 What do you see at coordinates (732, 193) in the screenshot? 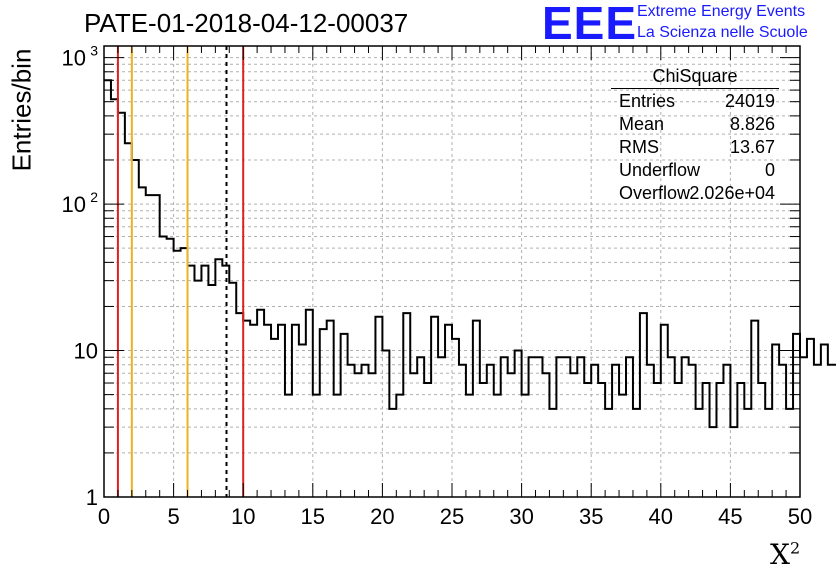
I see `stats-value: 2.026e+04` at bounding box center [732, 193].